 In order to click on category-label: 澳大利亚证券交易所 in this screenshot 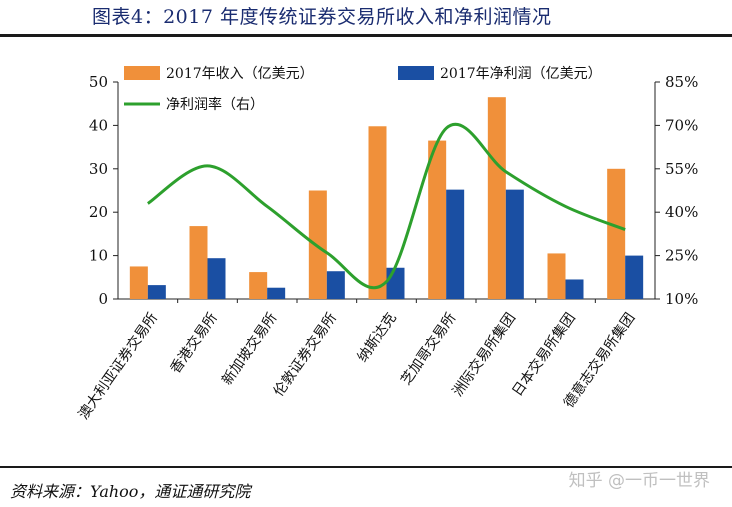, I will do `click(118, 366)`.